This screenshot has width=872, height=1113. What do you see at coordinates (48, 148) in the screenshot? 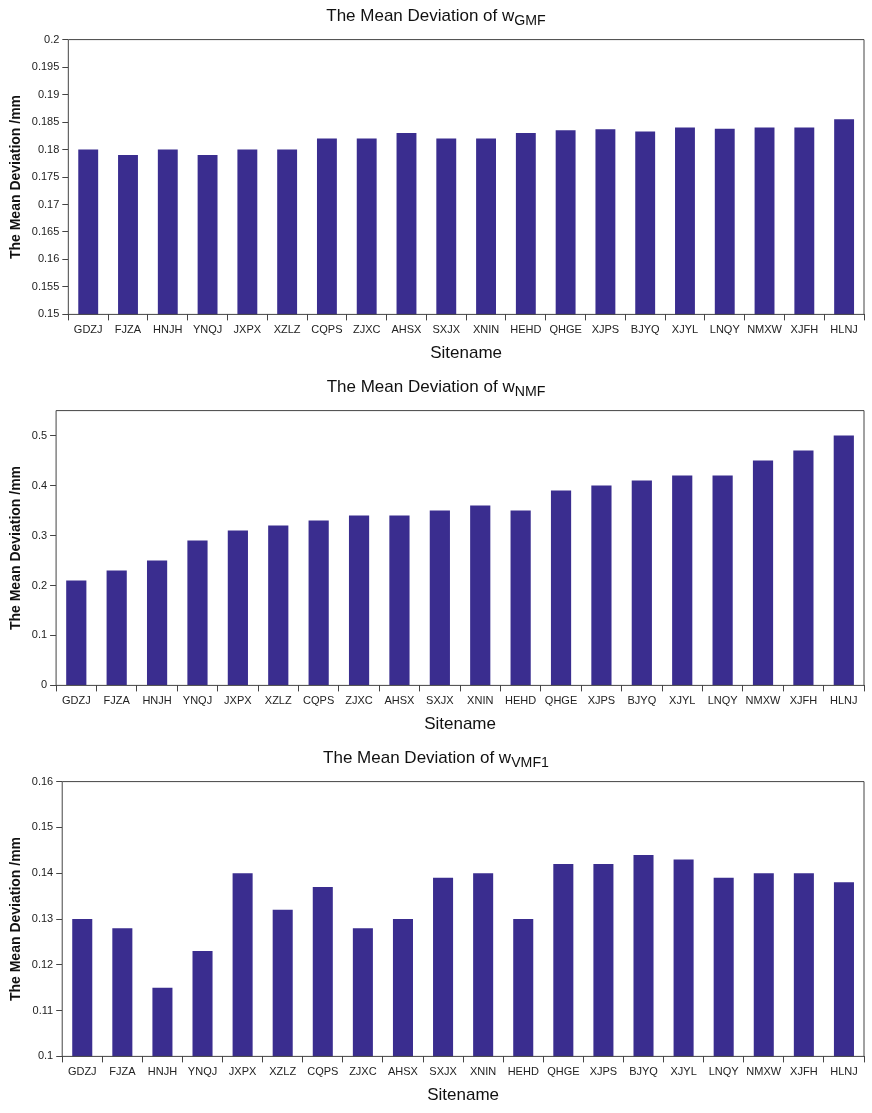
I see `y-tick-label: 0.18` at bounding box center [48, 148].